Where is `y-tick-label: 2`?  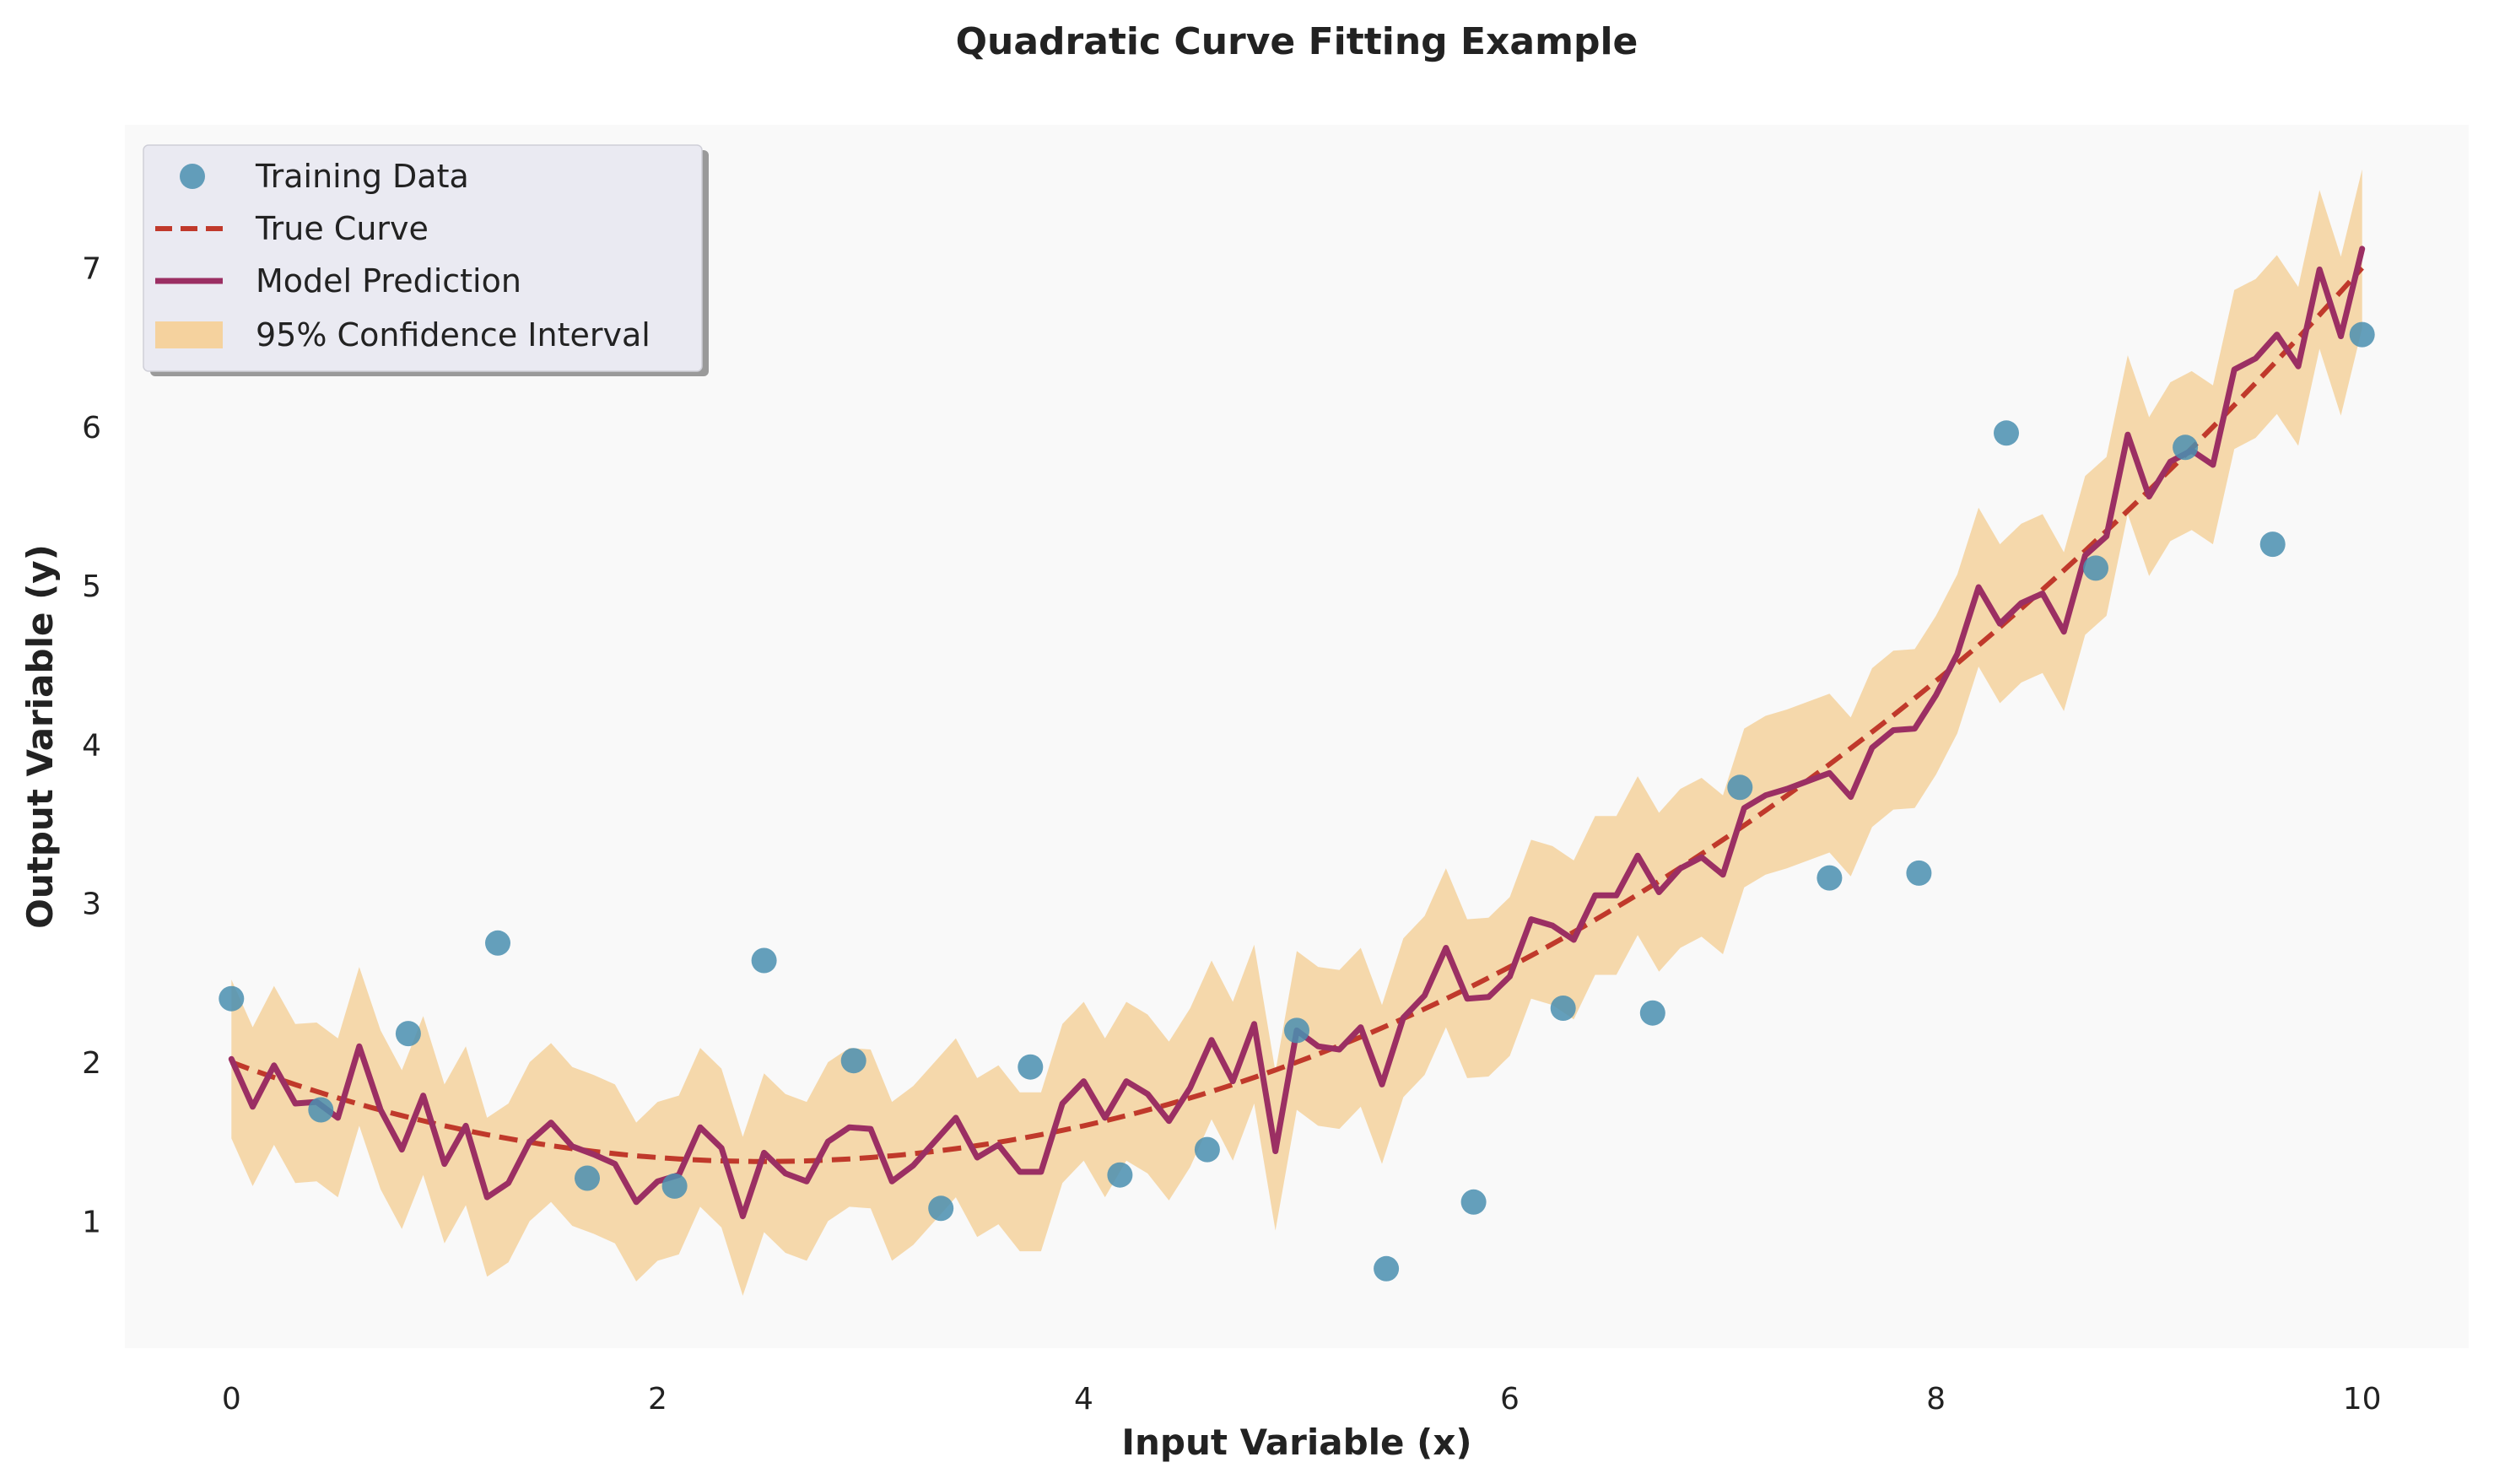
y-tick-label: 2 is located at coordinates (91, 1063).